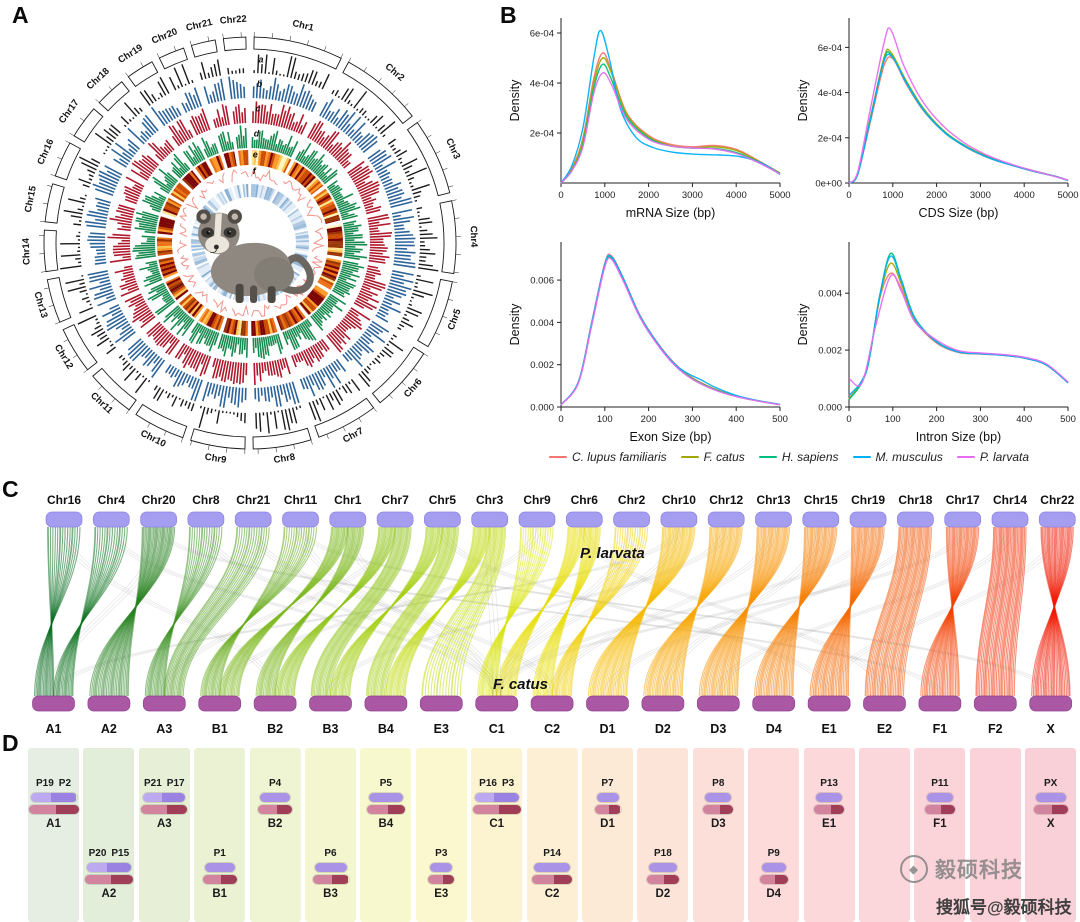 The image size is (1080, 922). Describe the element at coordinates (662, 853) in the screenshot. I see `p-chromosome-label: P18` at that location.